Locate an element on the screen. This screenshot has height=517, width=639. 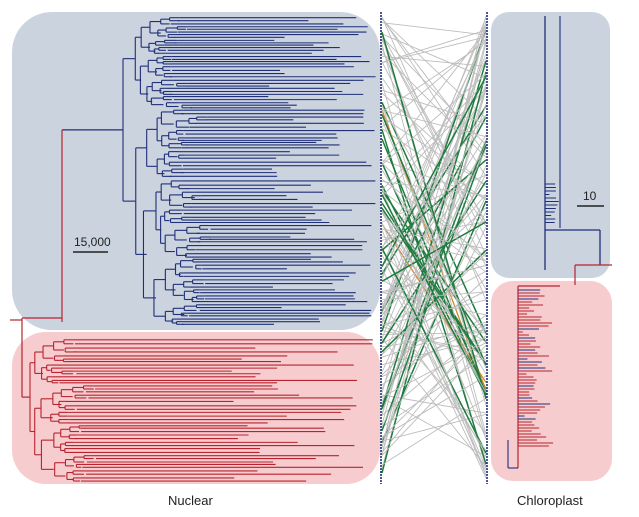
chloroplast-scale-bar-label: 10 is located at coordinates (590, 196).